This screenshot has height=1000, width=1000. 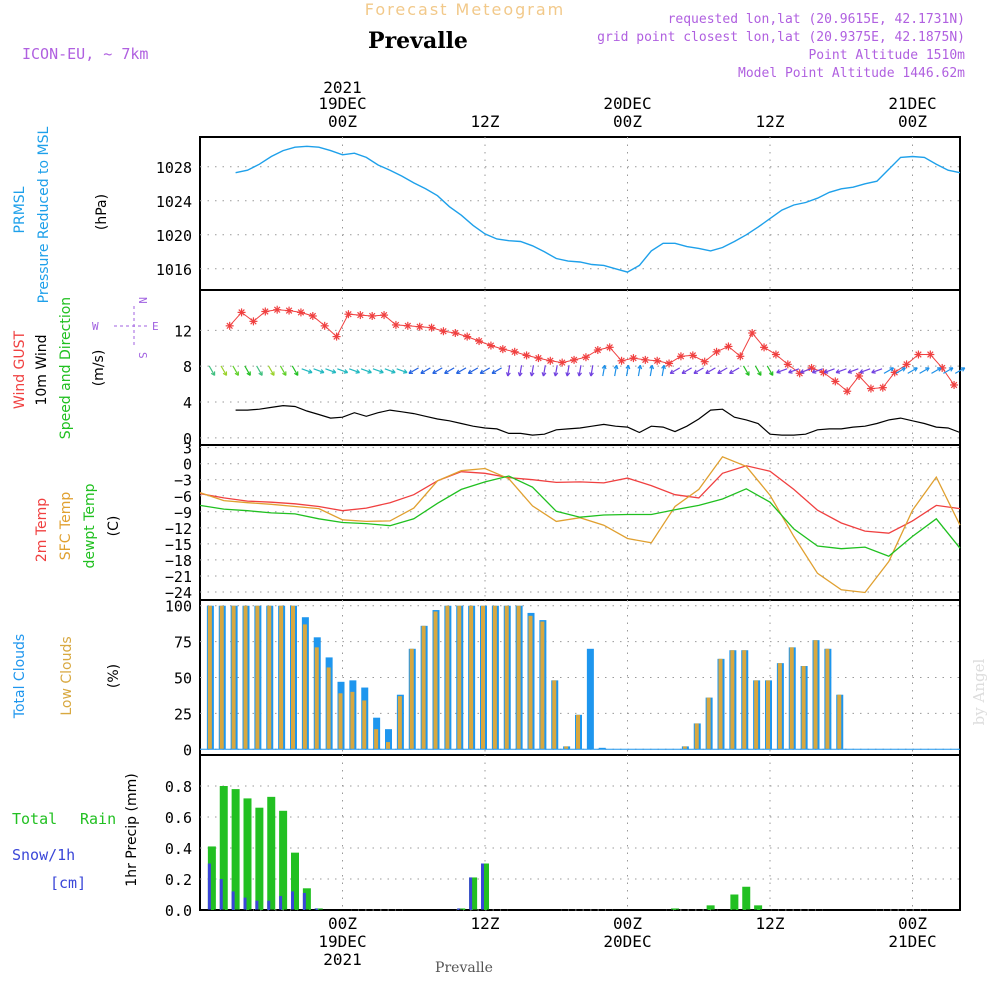 I want to click on y-tick-label: 1024, so click(x=174, y=202).